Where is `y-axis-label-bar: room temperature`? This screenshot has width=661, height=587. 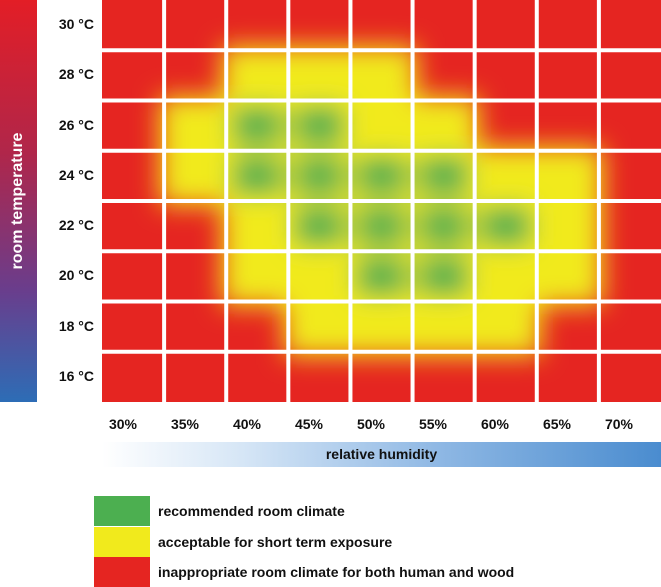 y-axis-label-bar: room temperature is located at coordinates (18, 201).